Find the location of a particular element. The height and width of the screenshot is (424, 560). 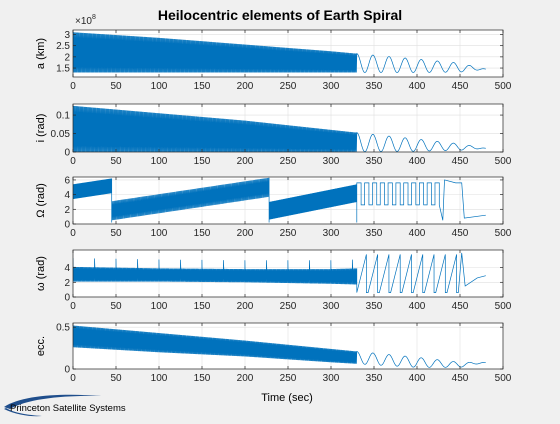

subplot-5: 0 50 100 150 200 250 300 350 400 450 500 0 0.5 ecc. is located at coordinates (273, 353).